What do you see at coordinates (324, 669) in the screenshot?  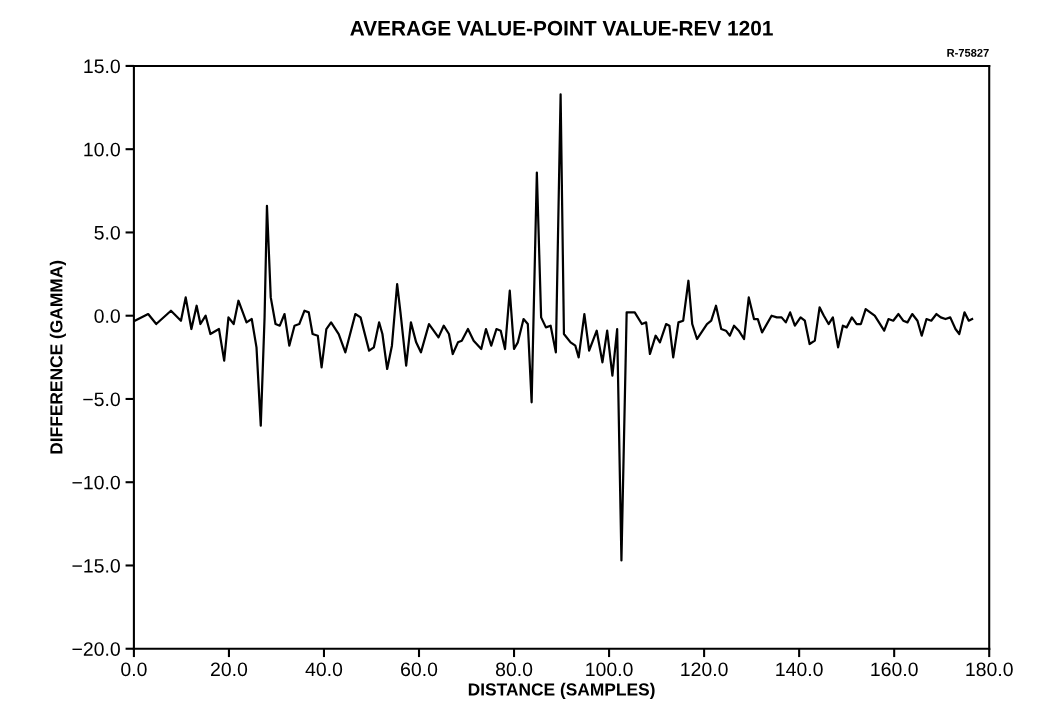 I see `x-tick-label: 40.0` at bounding box center [324, 669].